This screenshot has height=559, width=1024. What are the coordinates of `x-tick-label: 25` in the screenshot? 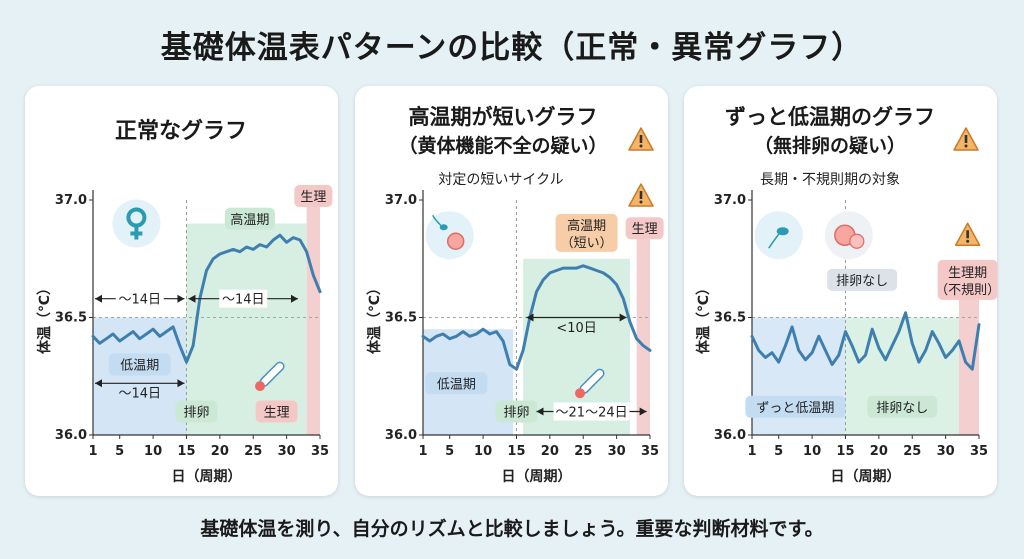 It's located at (583, 451).